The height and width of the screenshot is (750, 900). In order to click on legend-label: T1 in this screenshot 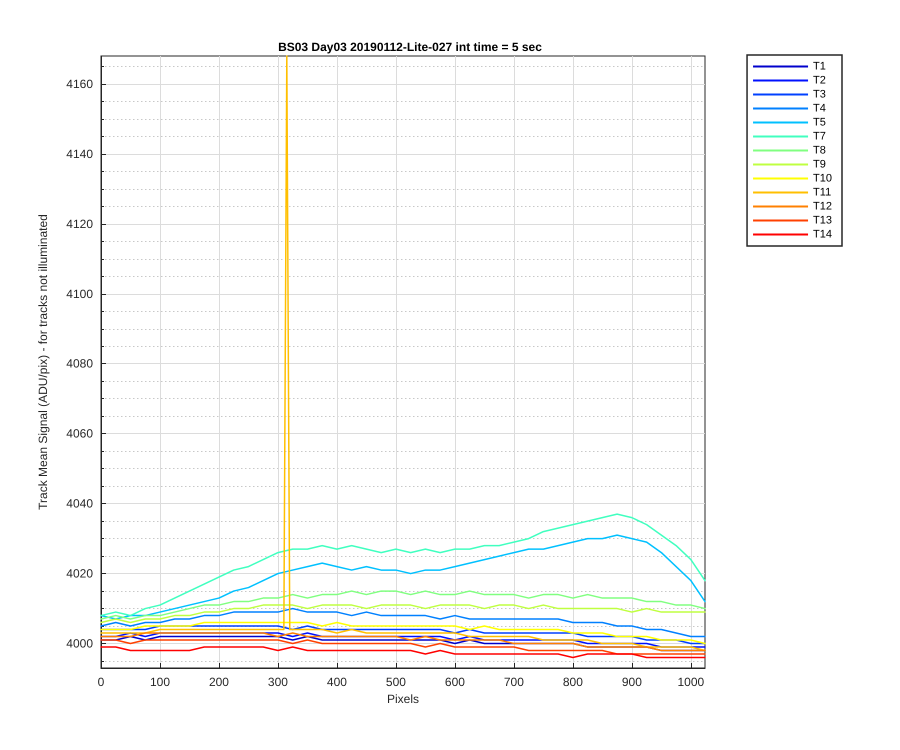, I will do `click(819, 66)`.